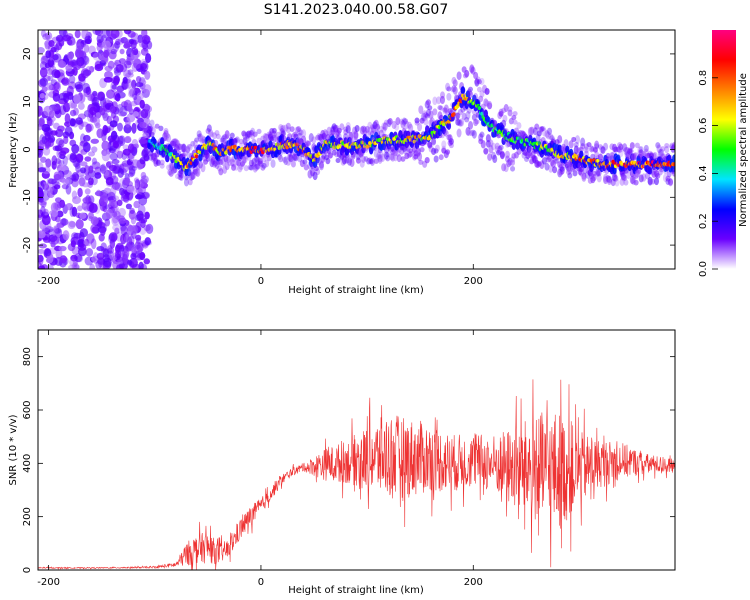 Image resolution: width=750 pixels, height=600 pixels. Describe the element at coordinates (356, 290) in the screenshot. I see `spectrogram-x-axis-label: Height of straight line (km)` at that location.